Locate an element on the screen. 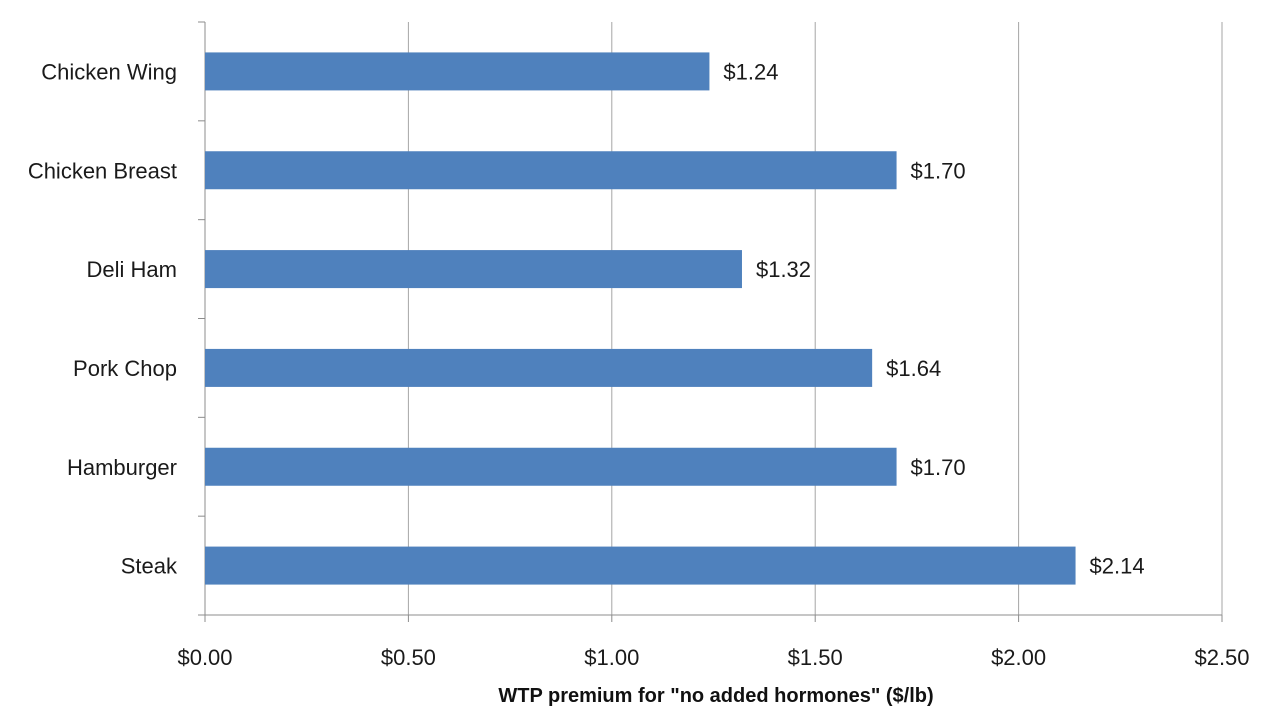  x-tick-label: $1.00 is located at coordinates (611, 657).